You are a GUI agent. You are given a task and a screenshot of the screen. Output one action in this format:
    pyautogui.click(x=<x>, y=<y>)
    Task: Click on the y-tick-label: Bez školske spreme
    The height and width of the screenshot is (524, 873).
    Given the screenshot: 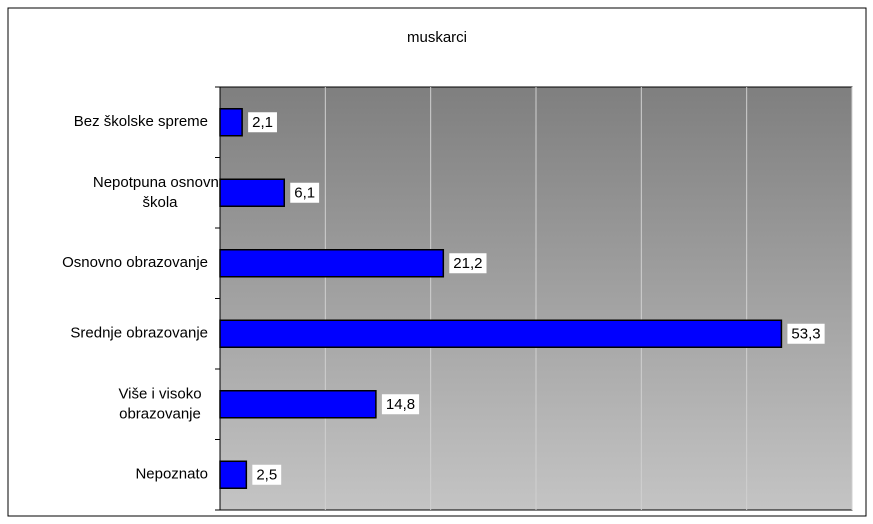 What is the action you would take?
    pyautogui.click(x=141, y=121)
    